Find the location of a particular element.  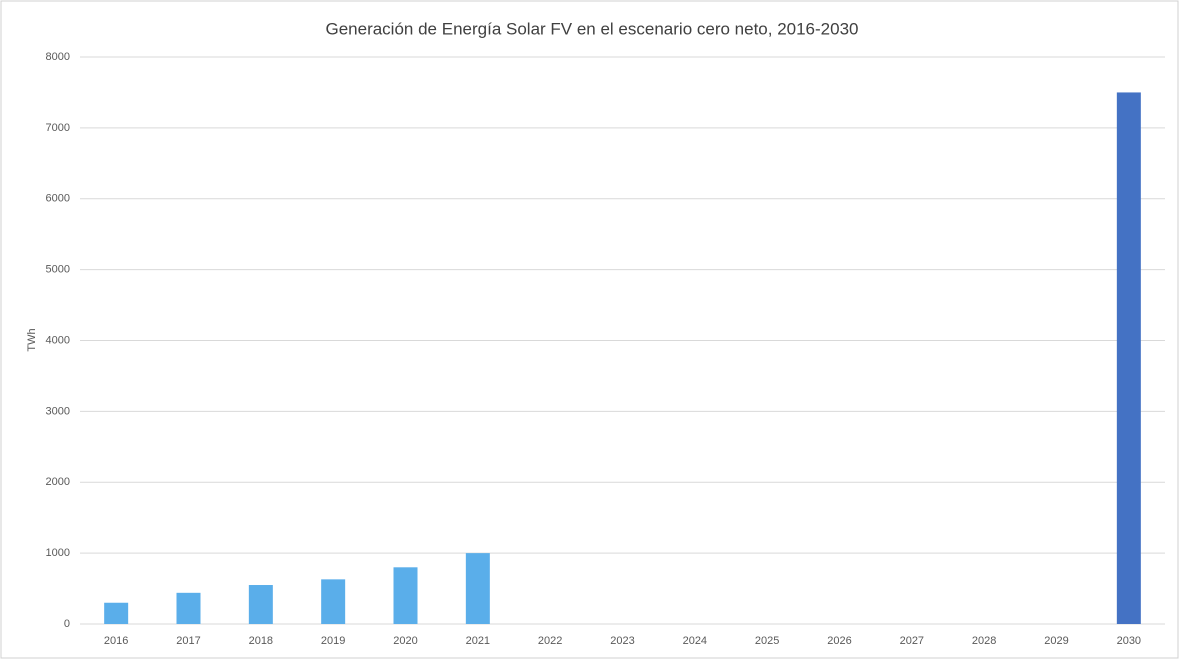

y-tick-label: 6000 is located at coordinates (58, 199).